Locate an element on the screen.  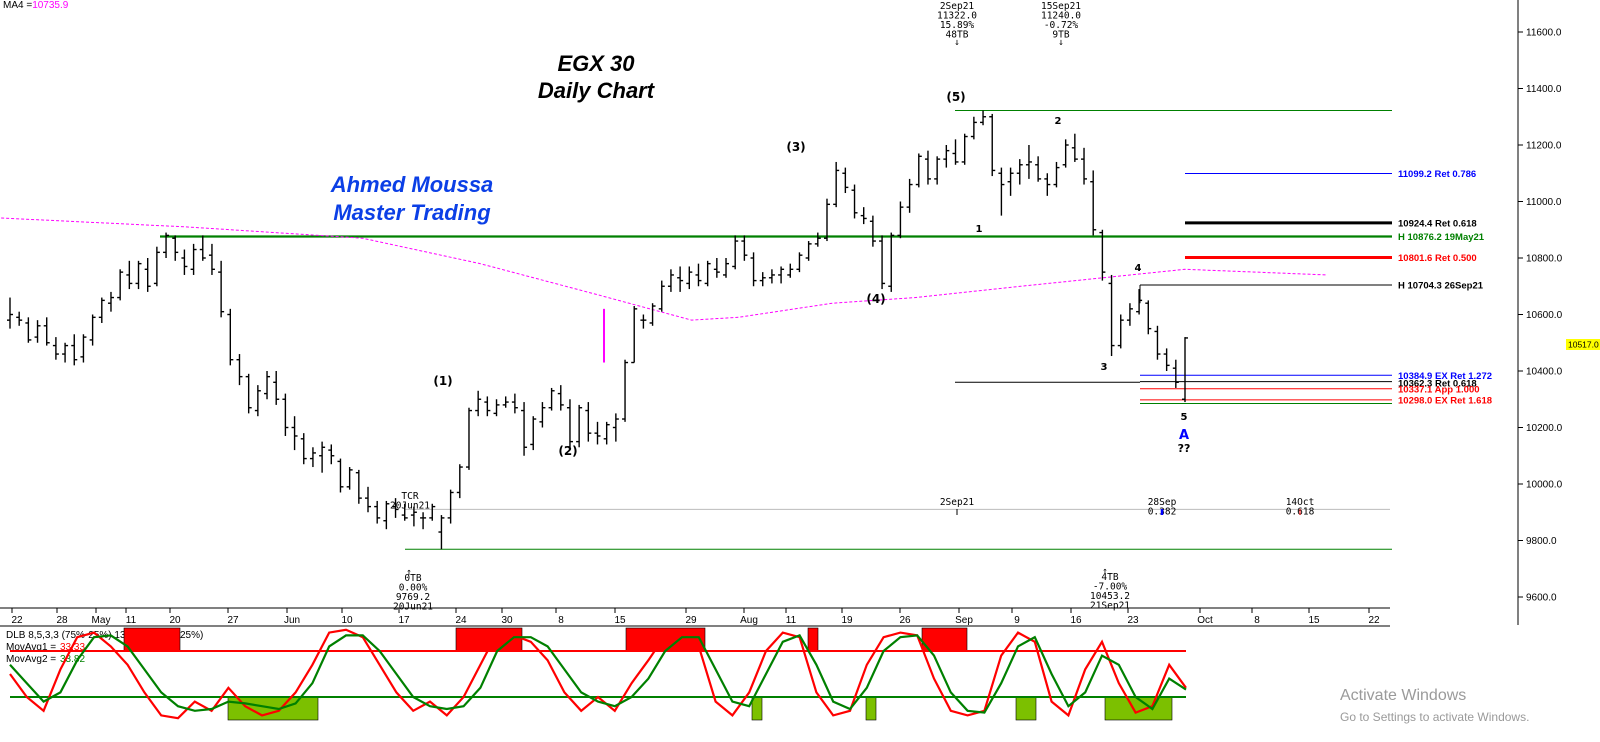
author-brand: Master Trading is located at coordinates (412, 212).